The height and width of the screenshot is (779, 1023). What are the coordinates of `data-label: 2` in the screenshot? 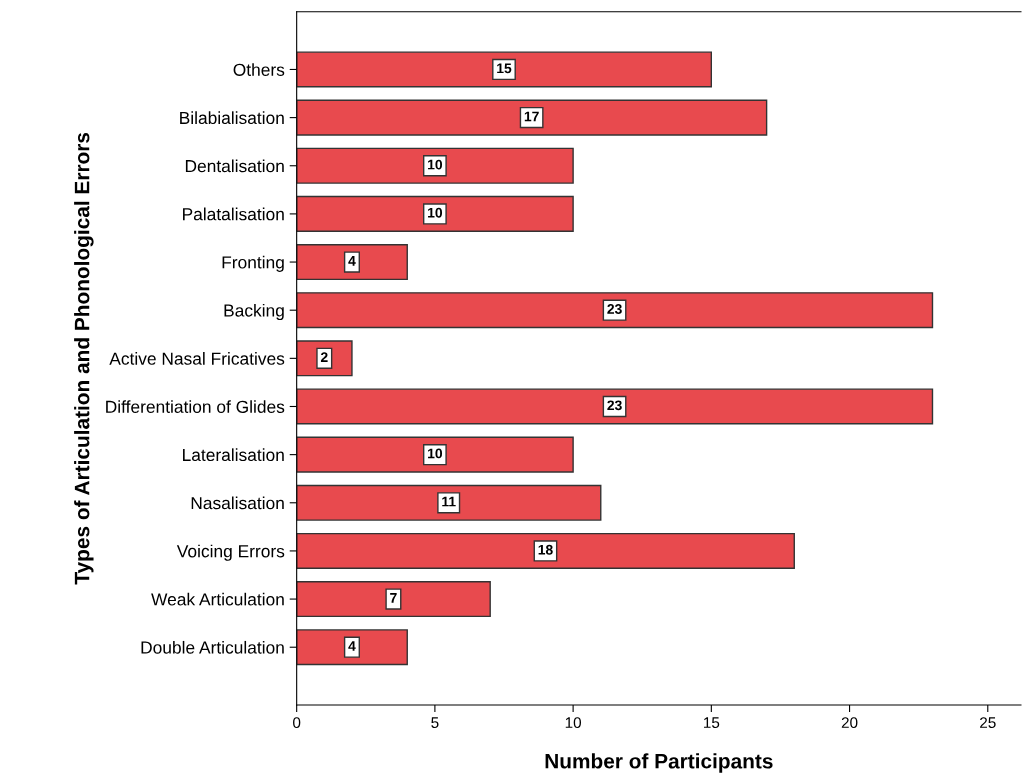 It's located at (324, 357).